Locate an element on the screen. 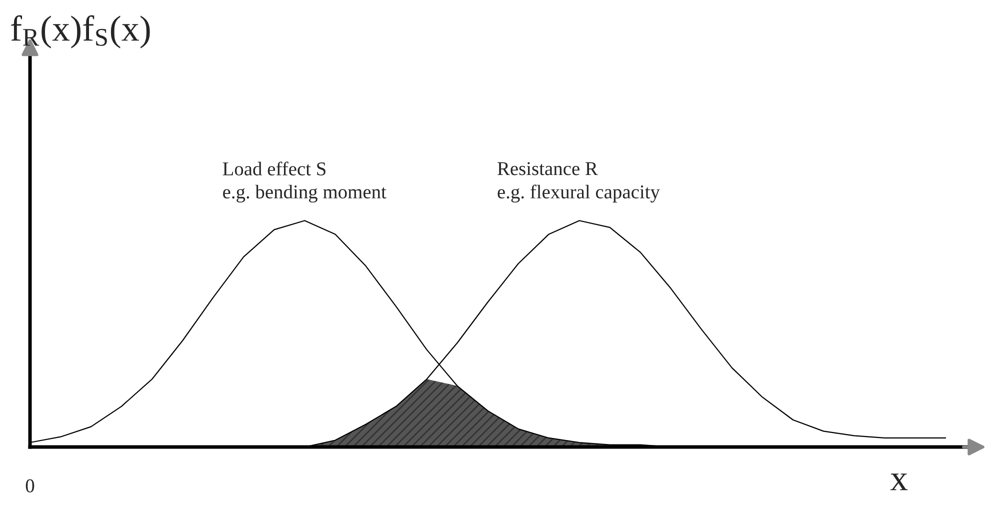  text: Load effect S e.g. bending moment is located at coordinates (304, 182).